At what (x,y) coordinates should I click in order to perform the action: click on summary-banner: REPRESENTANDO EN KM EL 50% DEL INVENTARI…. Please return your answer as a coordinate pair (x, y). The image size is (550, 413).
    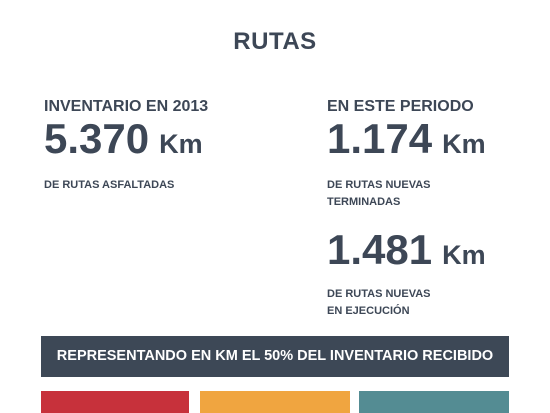
    Looking at the image, I should click on (275, 356).